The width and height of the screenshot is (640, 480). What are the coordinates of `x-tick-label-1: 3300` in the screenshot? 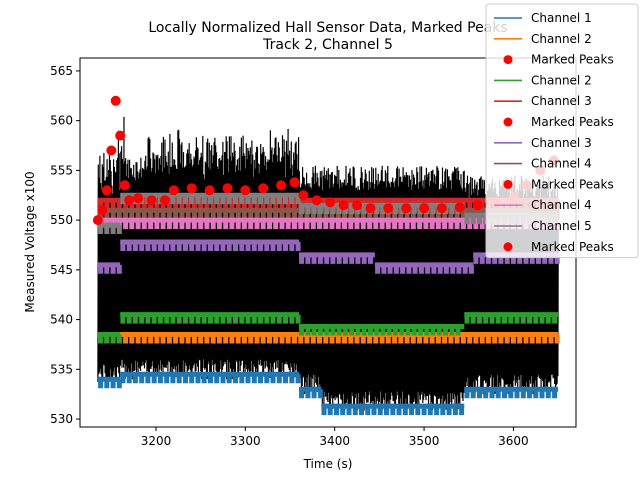 It's located at (245, 441).